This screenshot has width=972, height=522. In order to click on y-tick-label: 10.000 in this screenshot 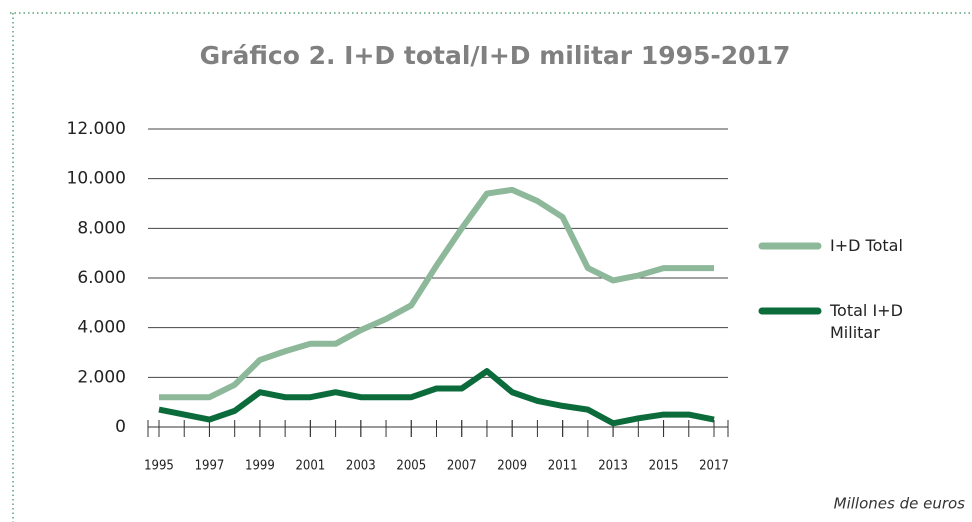, I will do `click(96, 179)`.